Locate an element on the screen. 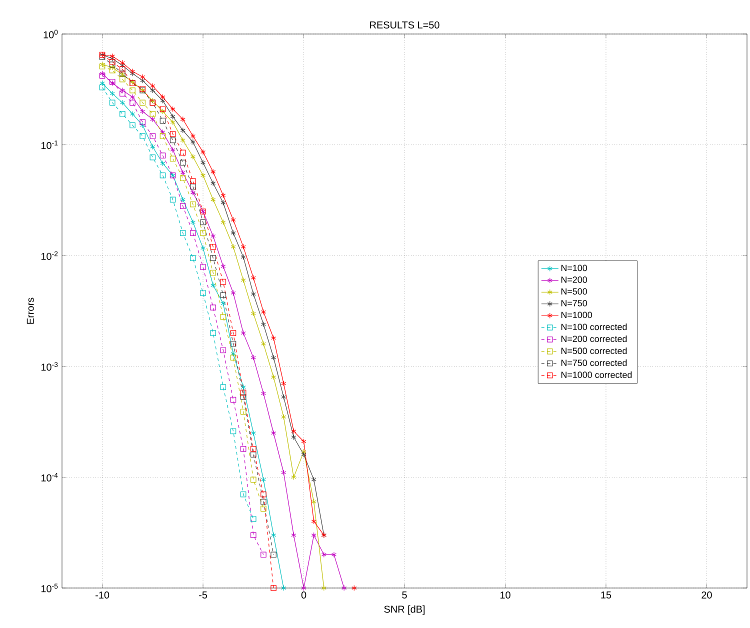  y-tick-label: 10$^{-3}$ is located at coordinates (49, 366).